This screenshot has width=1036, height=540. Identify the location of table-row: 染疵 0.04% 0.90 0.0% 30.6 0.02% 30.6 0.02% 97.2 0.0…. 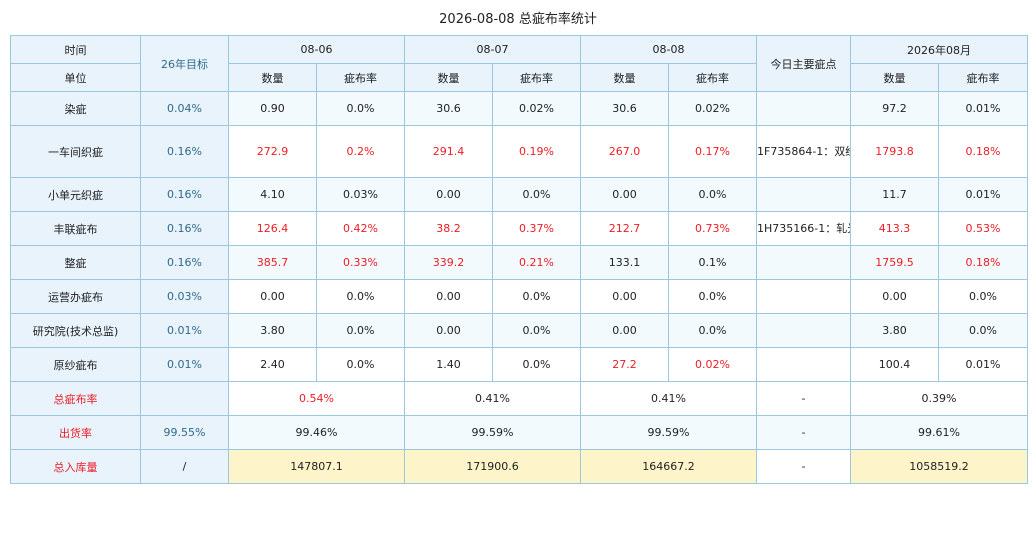
(519, 108).